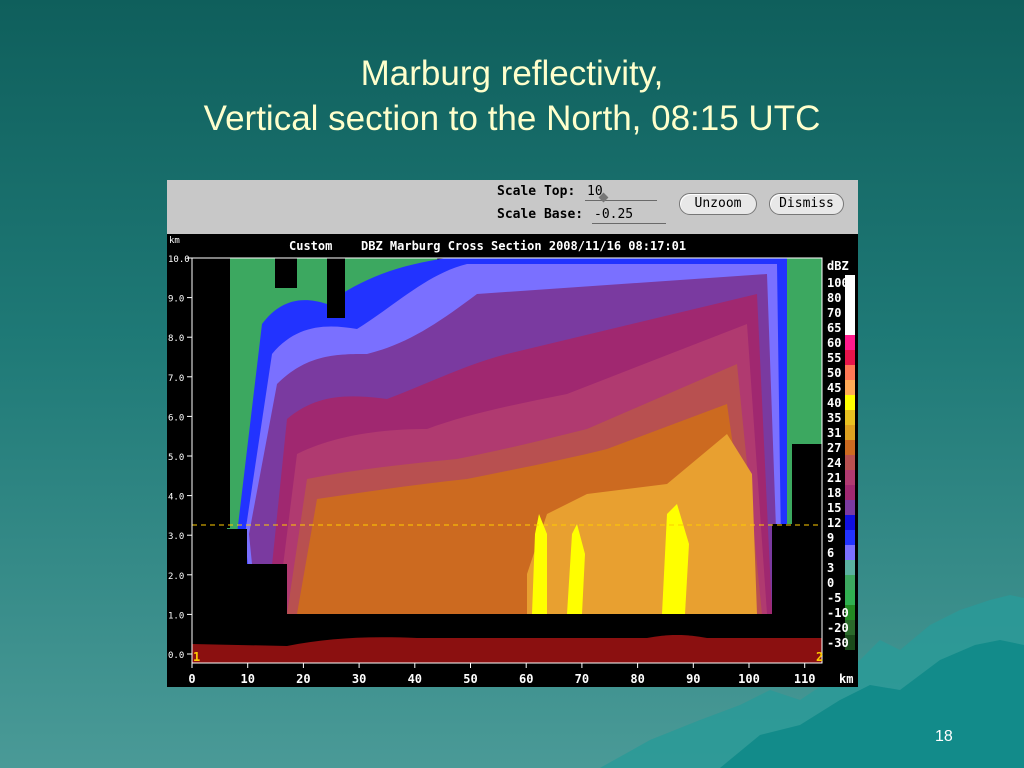 This screenshot has width=1024, height=768. Describe the element at coordinates (846, 679) in the screenshot. I see `x-unit-label: km` at that location.